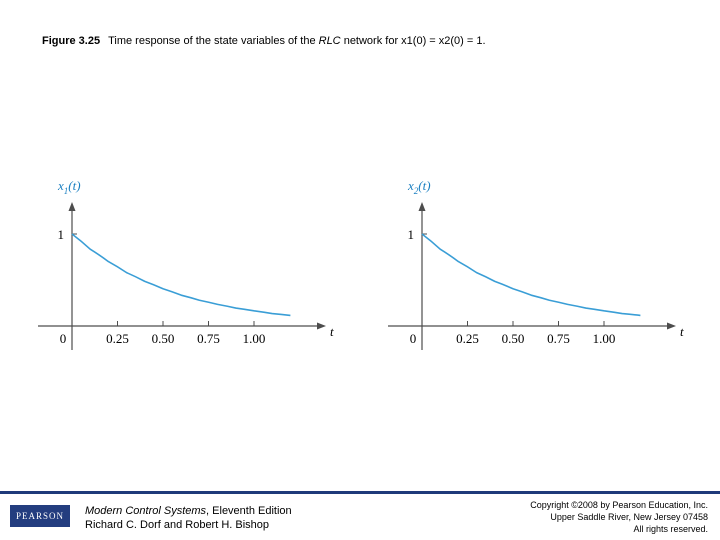 Image resolution: width=720 pixels, height=540 pixels. What do you see at coordinates (117, 338) in the screenshot?
I see `chart-1-x-tick-label: 0.25` at bounding box center [117, 338].